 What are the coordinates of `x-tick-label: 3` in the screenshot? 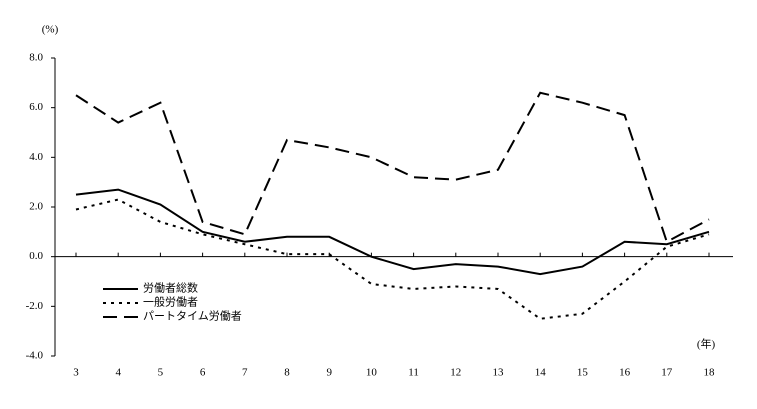 It's located at (76, 373).